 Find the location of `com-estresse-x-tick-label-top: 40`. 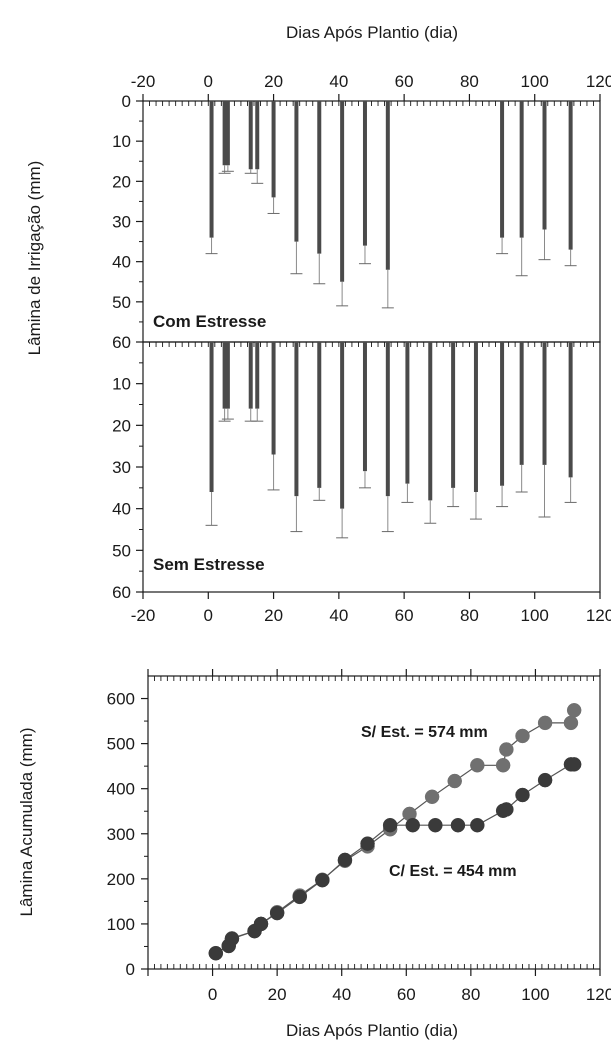

com-estresse-x-tick-label-top: 40 is located at coordinates (338, 81).